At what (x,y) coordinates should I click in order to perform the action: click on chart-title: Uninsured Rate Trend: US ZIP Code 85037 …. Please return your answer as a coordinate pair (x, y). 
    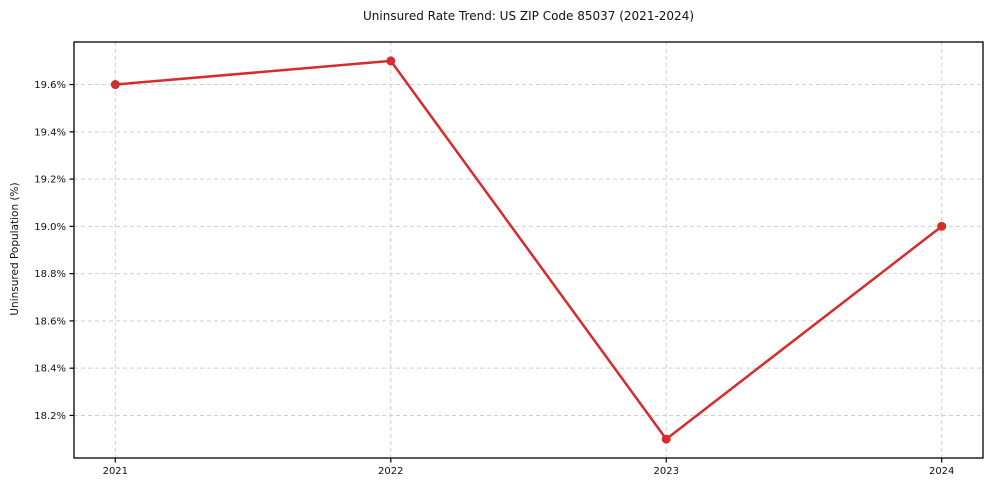
    Looking at the image, I should click on (528, 16).